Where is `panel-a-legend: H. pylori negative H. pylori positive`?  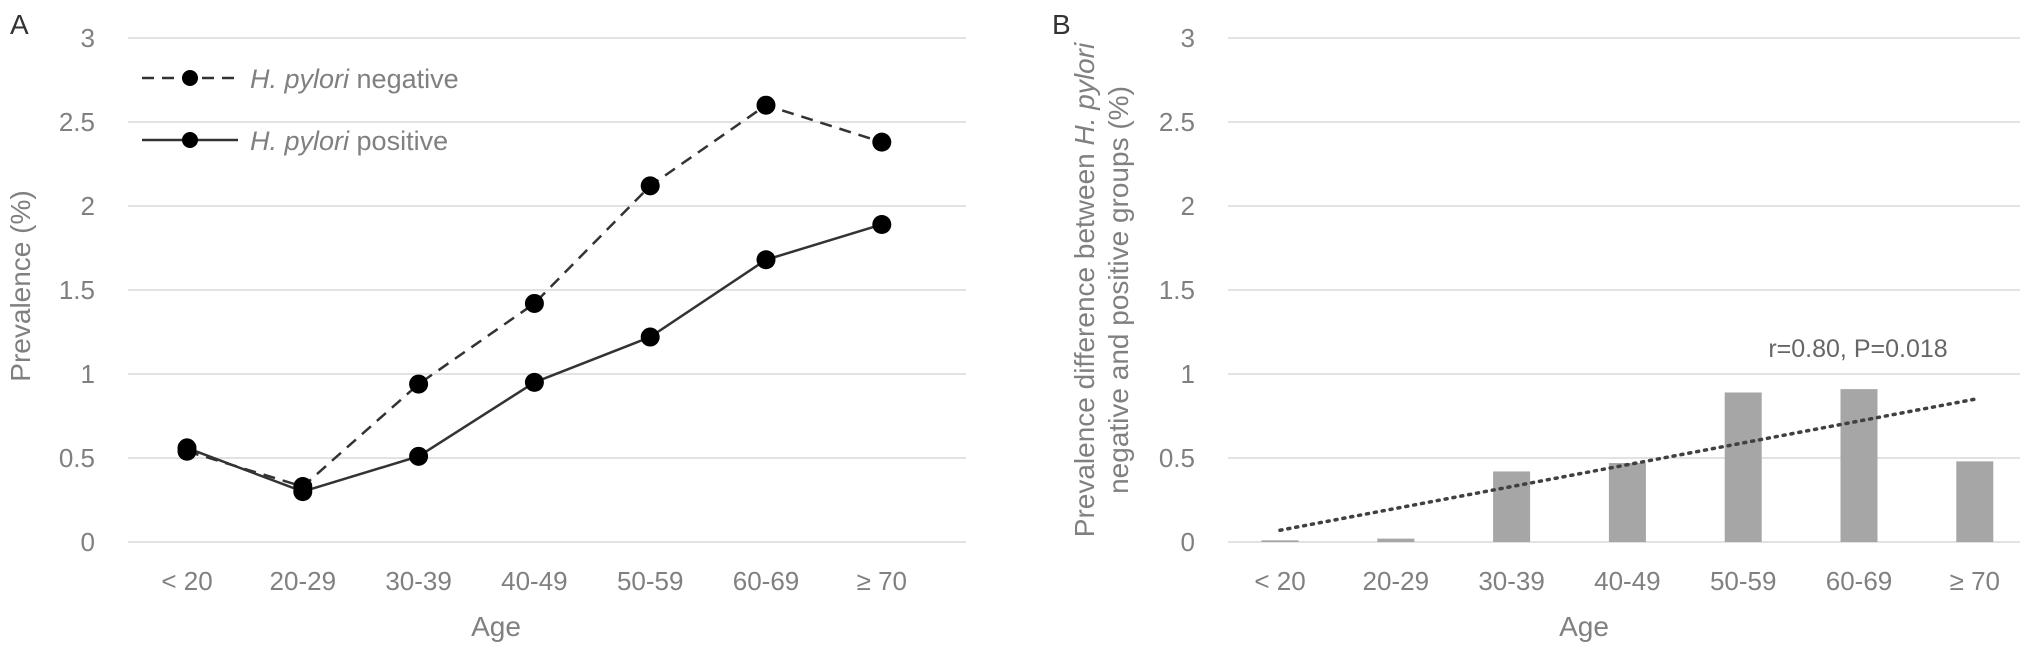 panel-a-legend: H. pylori negative H. pylori positive is located at coordinates (300, 110).